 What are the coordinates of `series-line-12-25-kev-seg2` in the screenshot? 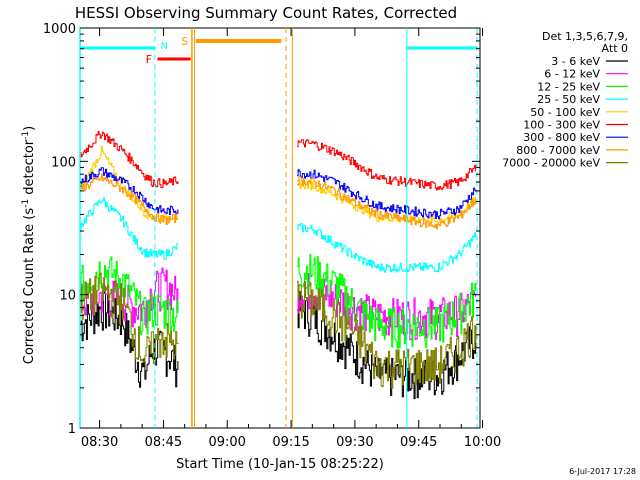 It's located at (387, 301).